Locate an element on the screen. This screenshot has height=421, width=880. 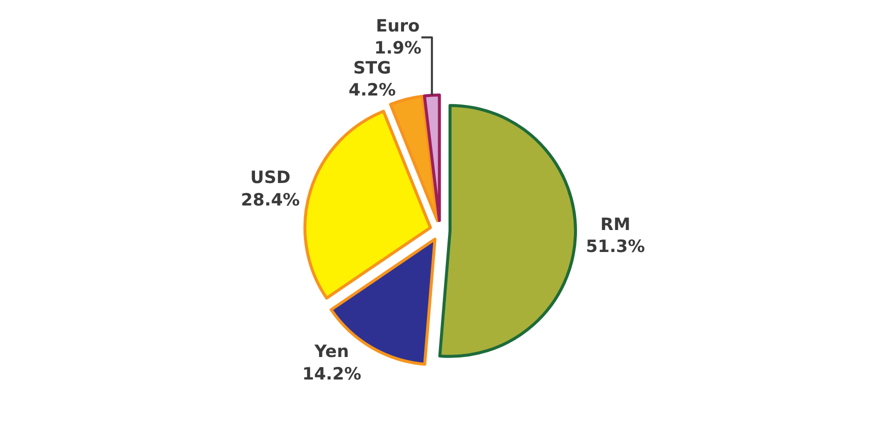
data-label: 14.2% is located at coordinates (332, 374).